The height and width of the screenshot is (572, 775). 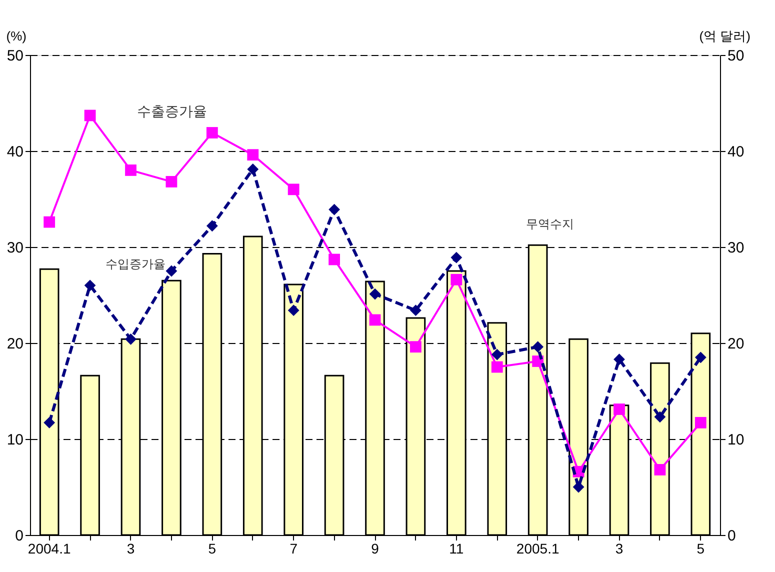 What do you see at coordinates (15, 248) in the screenshot?
I see `y-tick-label: 30` at bounding box center [15, 248].